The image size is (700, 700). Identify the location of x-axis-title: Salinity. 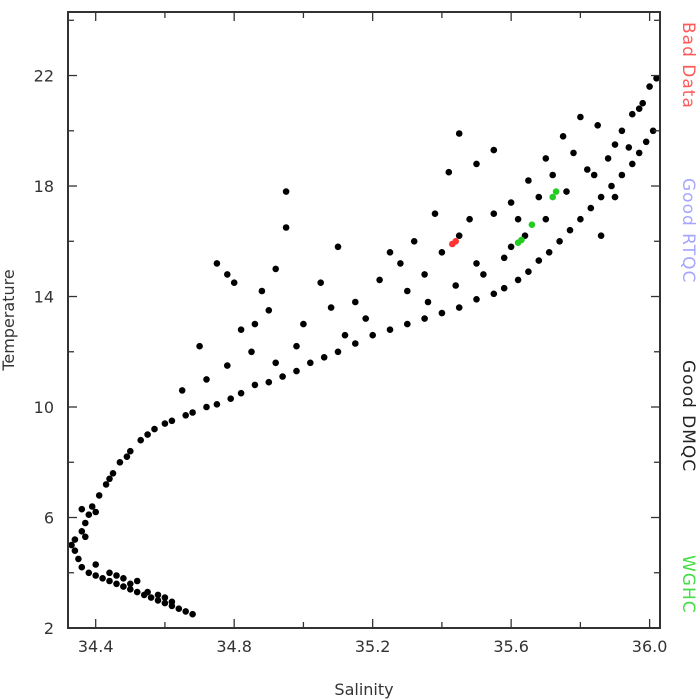
(363, 689).